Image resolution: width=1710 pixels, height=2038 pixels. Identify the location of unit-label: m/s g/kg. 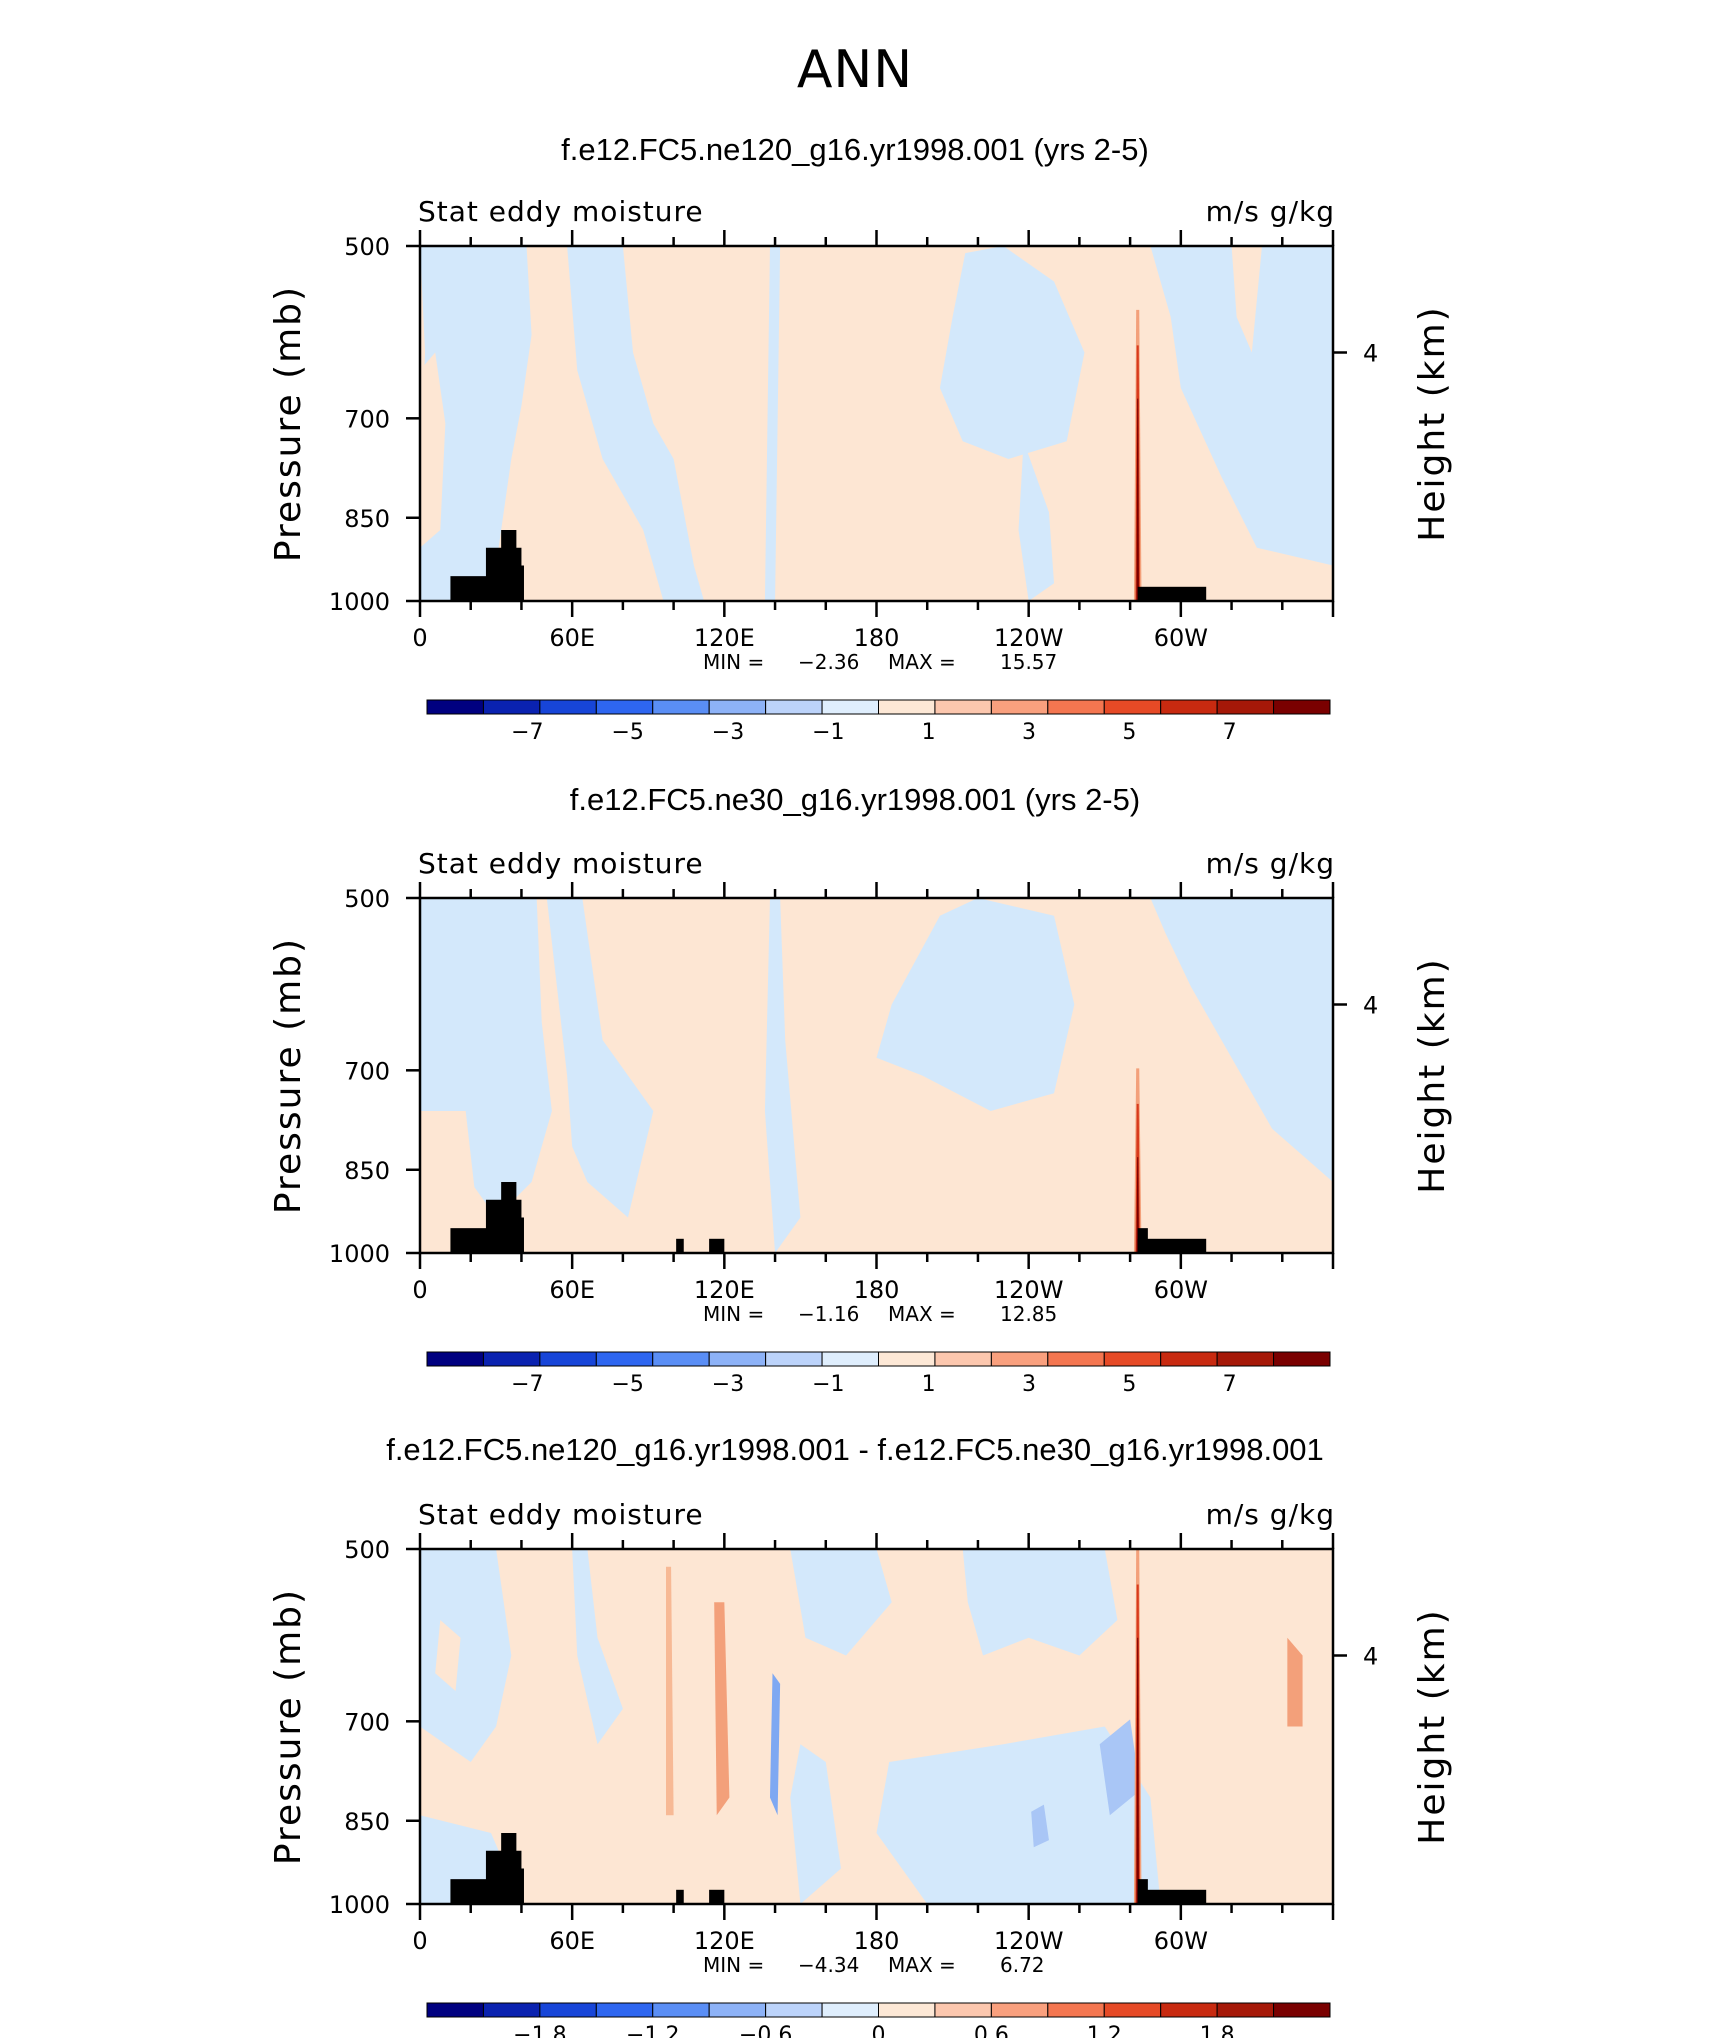
(1270, 863).